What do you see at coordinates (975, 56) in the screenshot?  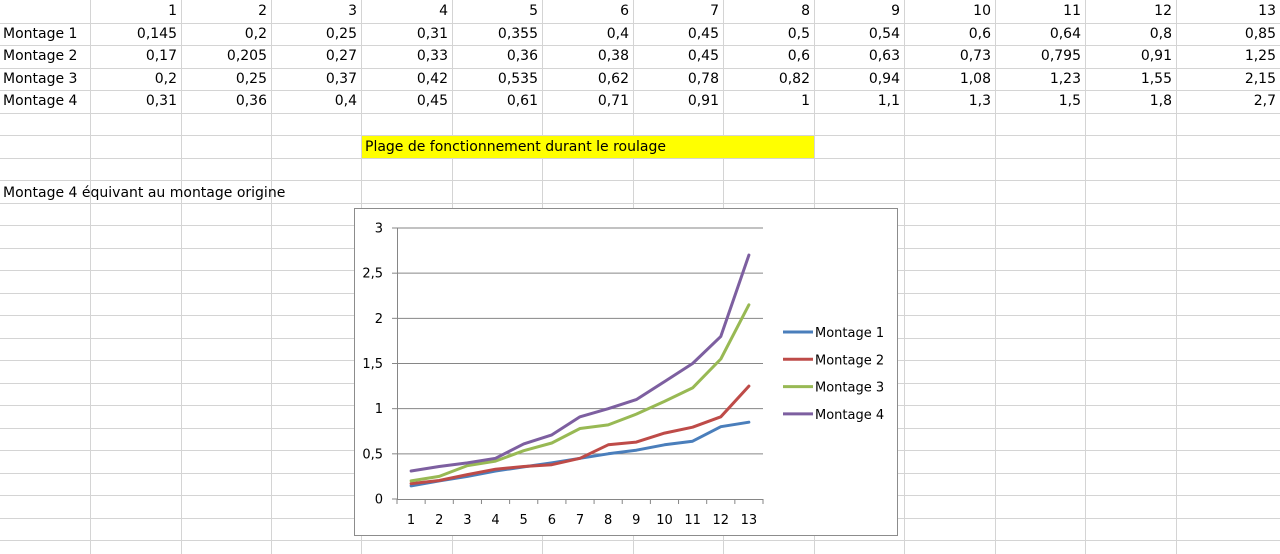 I see `data-cell: 0,73` at bounding box center [975, 56].